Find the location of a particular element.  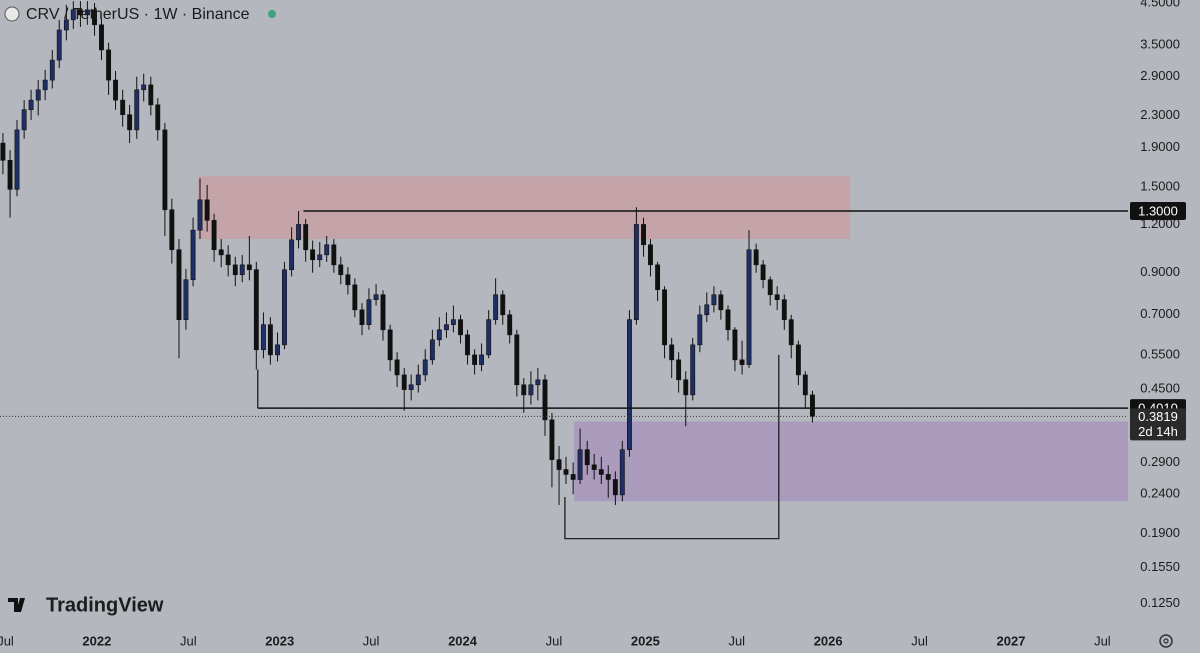

status-dot is located at coordinates (272, 14).